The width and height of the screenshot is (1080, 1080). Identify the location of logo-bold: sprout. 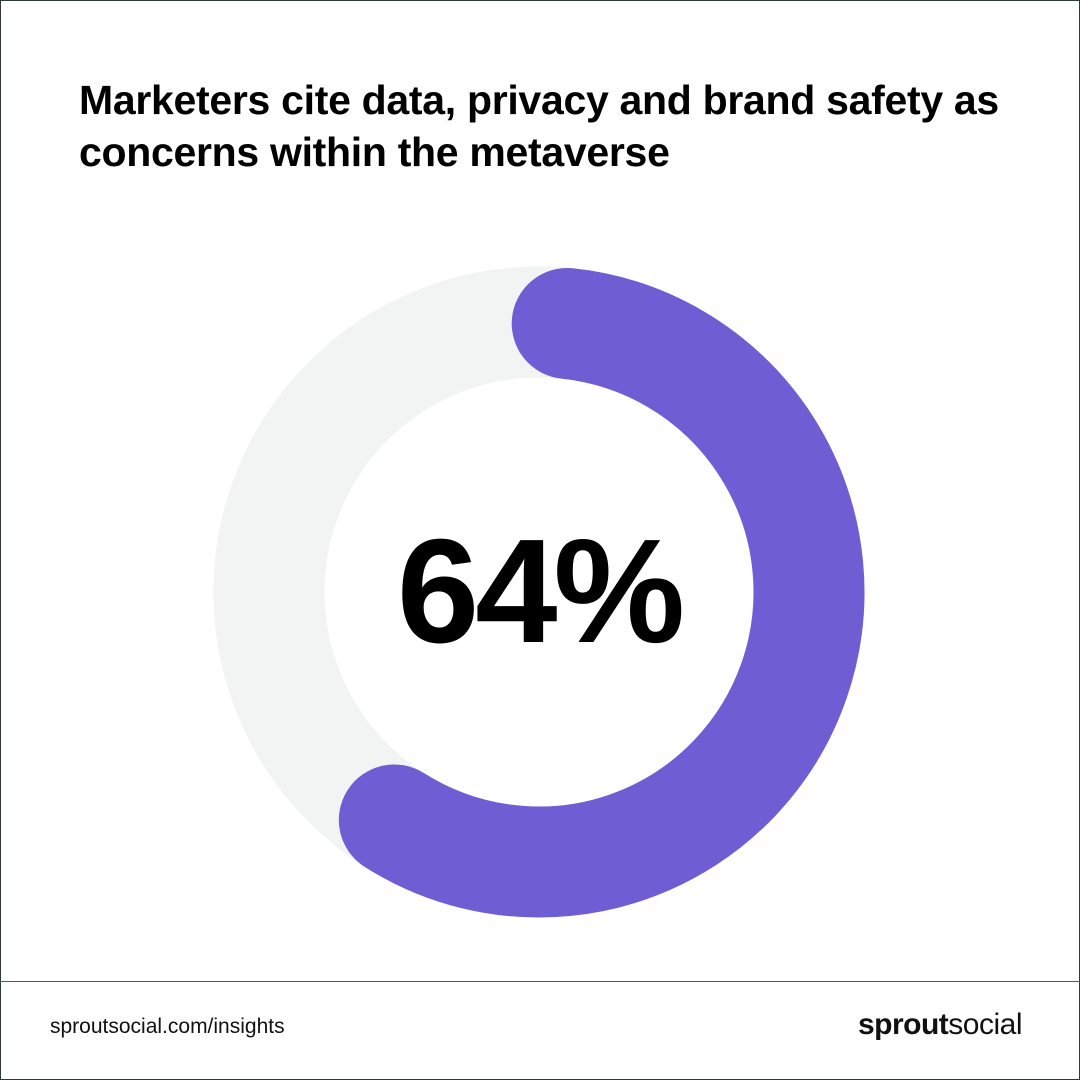
(903, 1024).